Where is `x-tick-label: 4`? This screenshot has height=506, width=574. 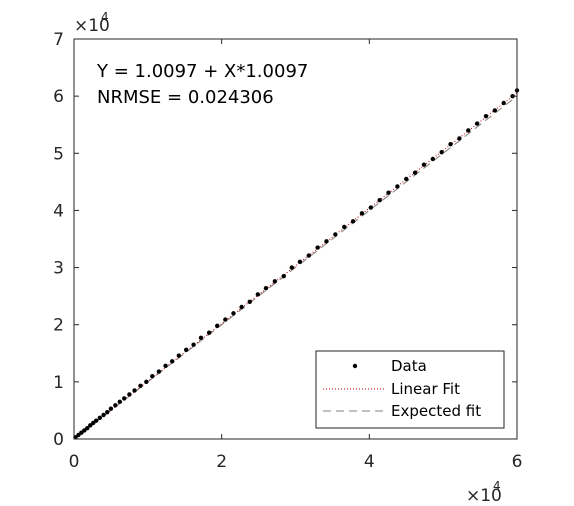 x-tick-label: 4 is located at coordinates (369, 462).